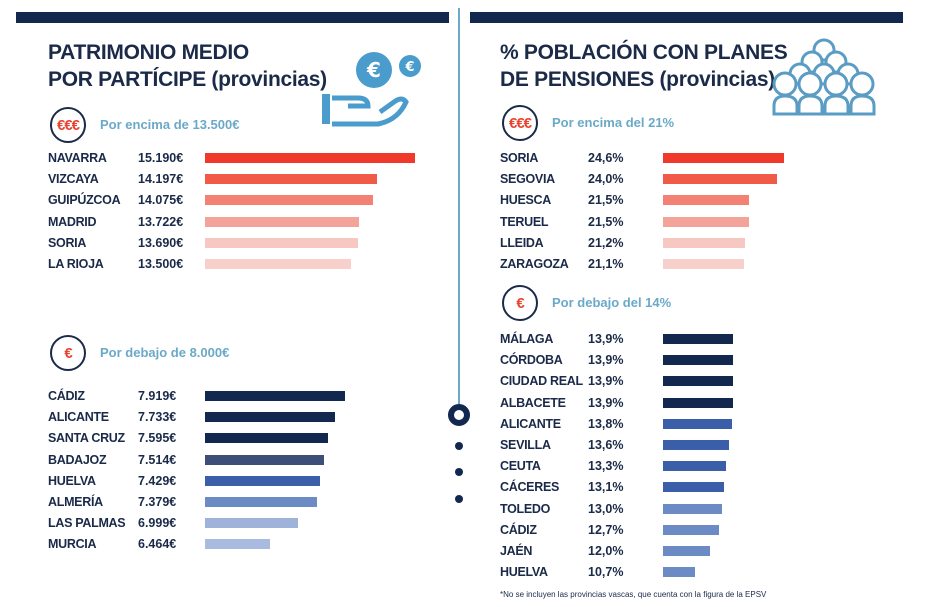 The height and width of the screenshot is (607, 928). I want to click on left-title-line2: POR PARTÍCIPE (provincias), so click(187, 79).